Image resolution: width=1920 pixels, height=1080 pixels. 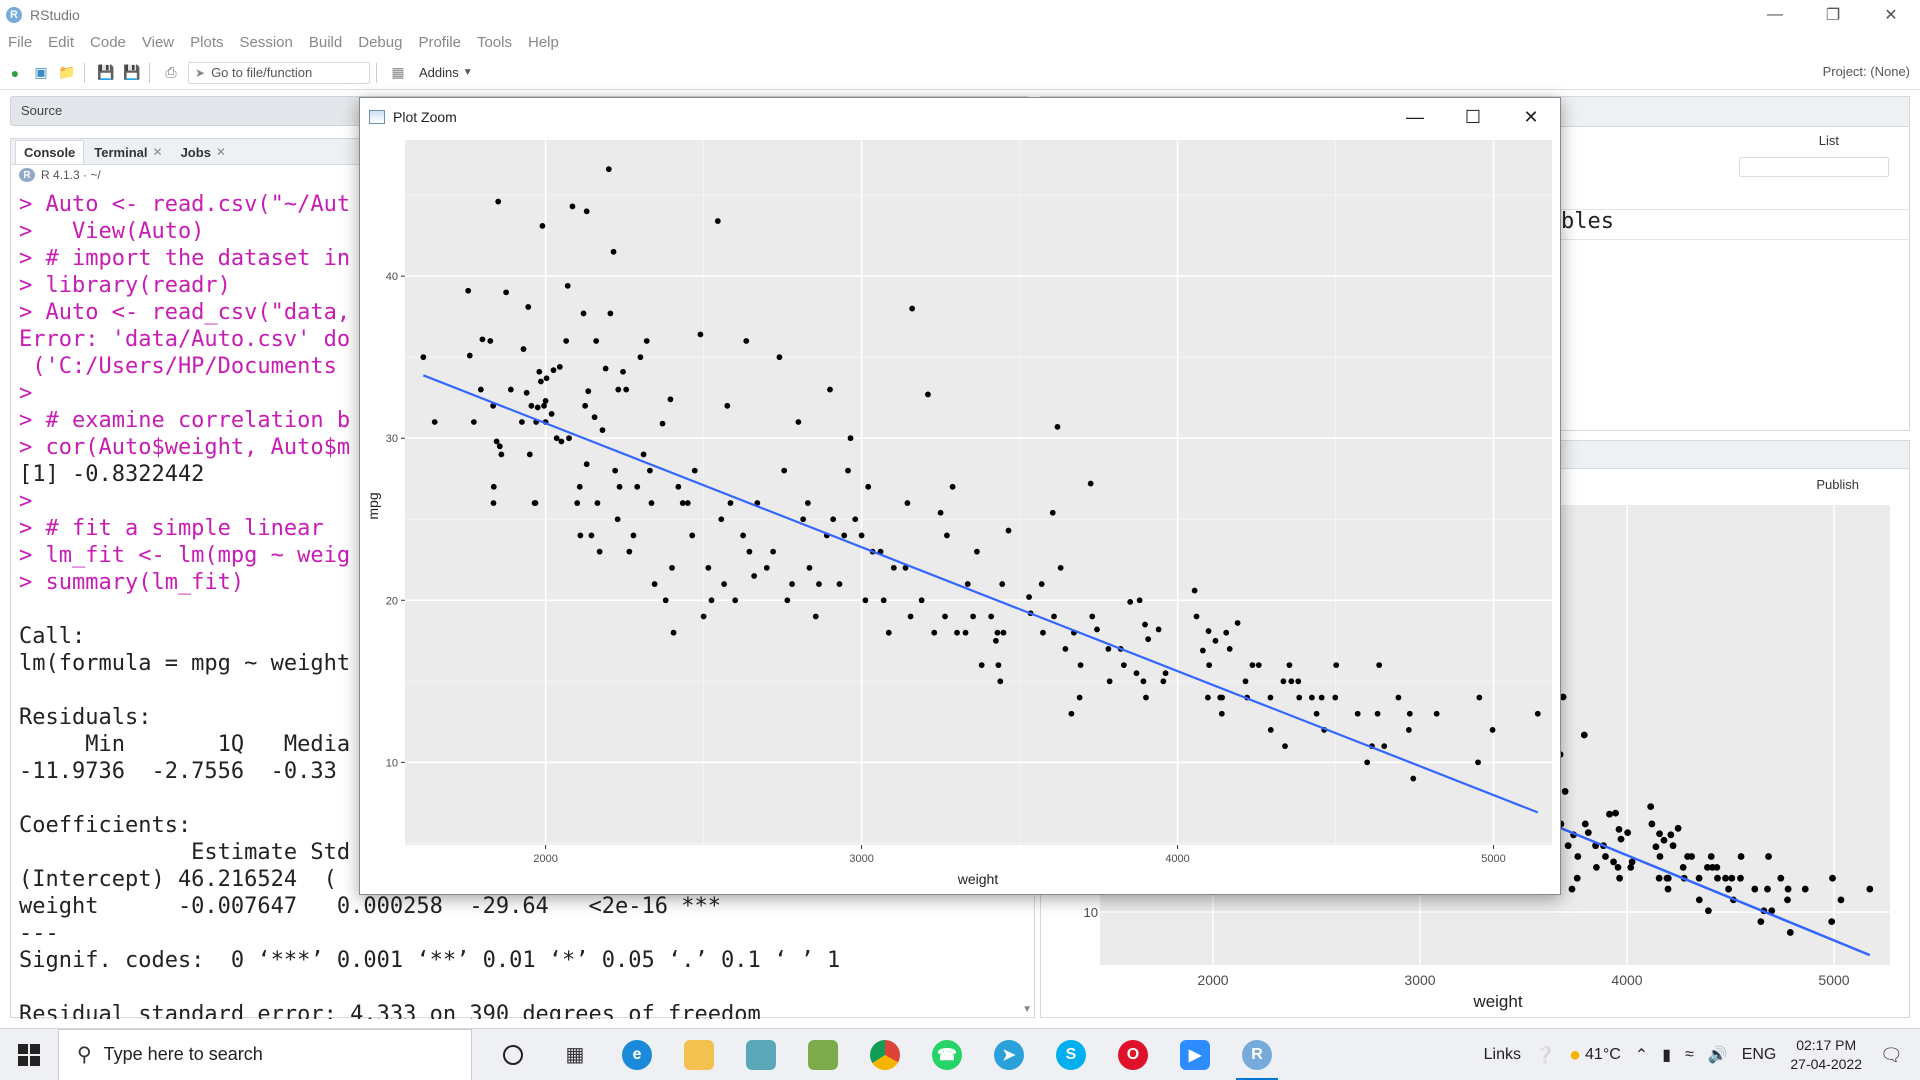 I want to click on tab-console: Console, so click(x=50, y=152).